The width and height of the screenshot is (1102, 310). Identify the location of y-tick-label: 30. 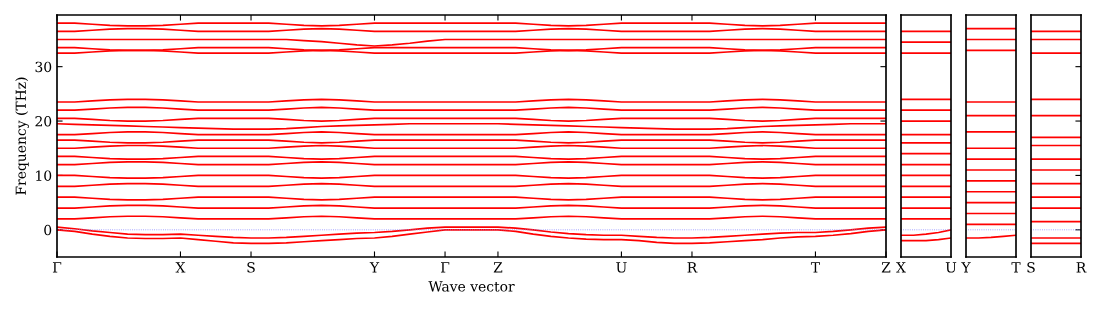
(43, 67).